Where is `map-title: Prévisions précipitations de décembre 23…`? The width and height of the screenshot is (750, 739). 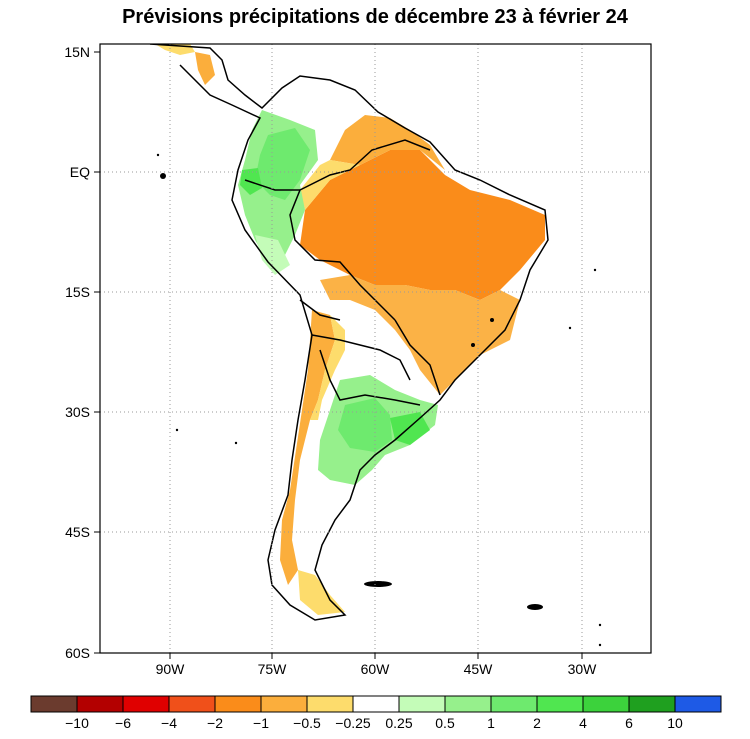 map-title: Prévisions précipitations de décembre 23… is located at coordinates (375, 17).